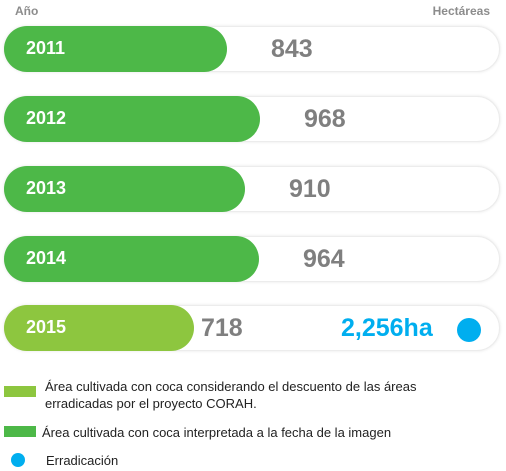  I want to click on value-label-2014: 964, so click(324, 259).